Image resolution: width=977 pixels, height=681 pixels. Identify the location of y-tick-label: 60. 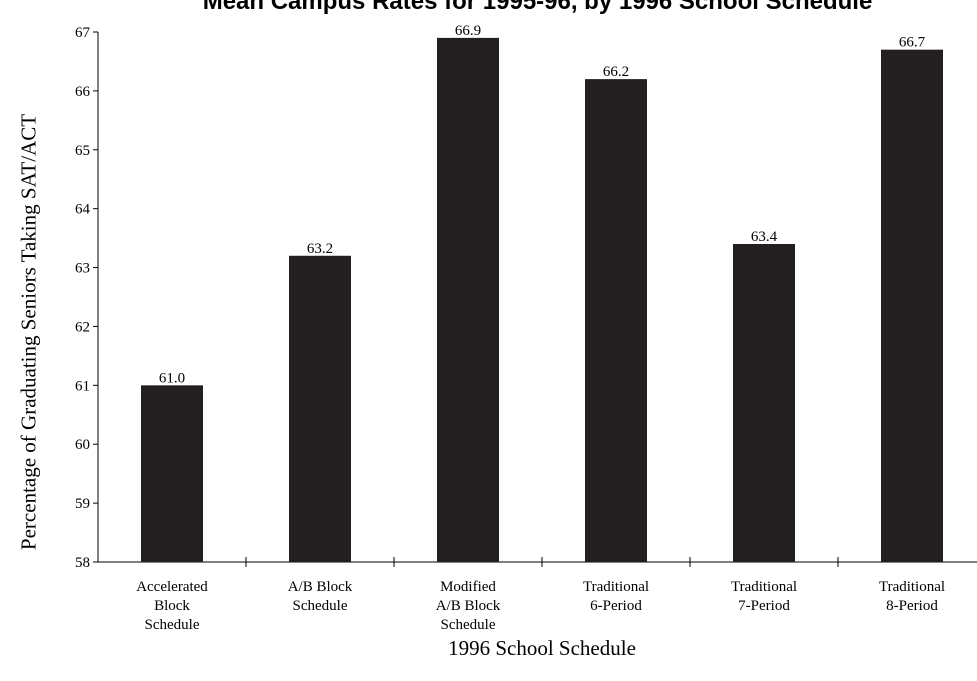
(82, 445).